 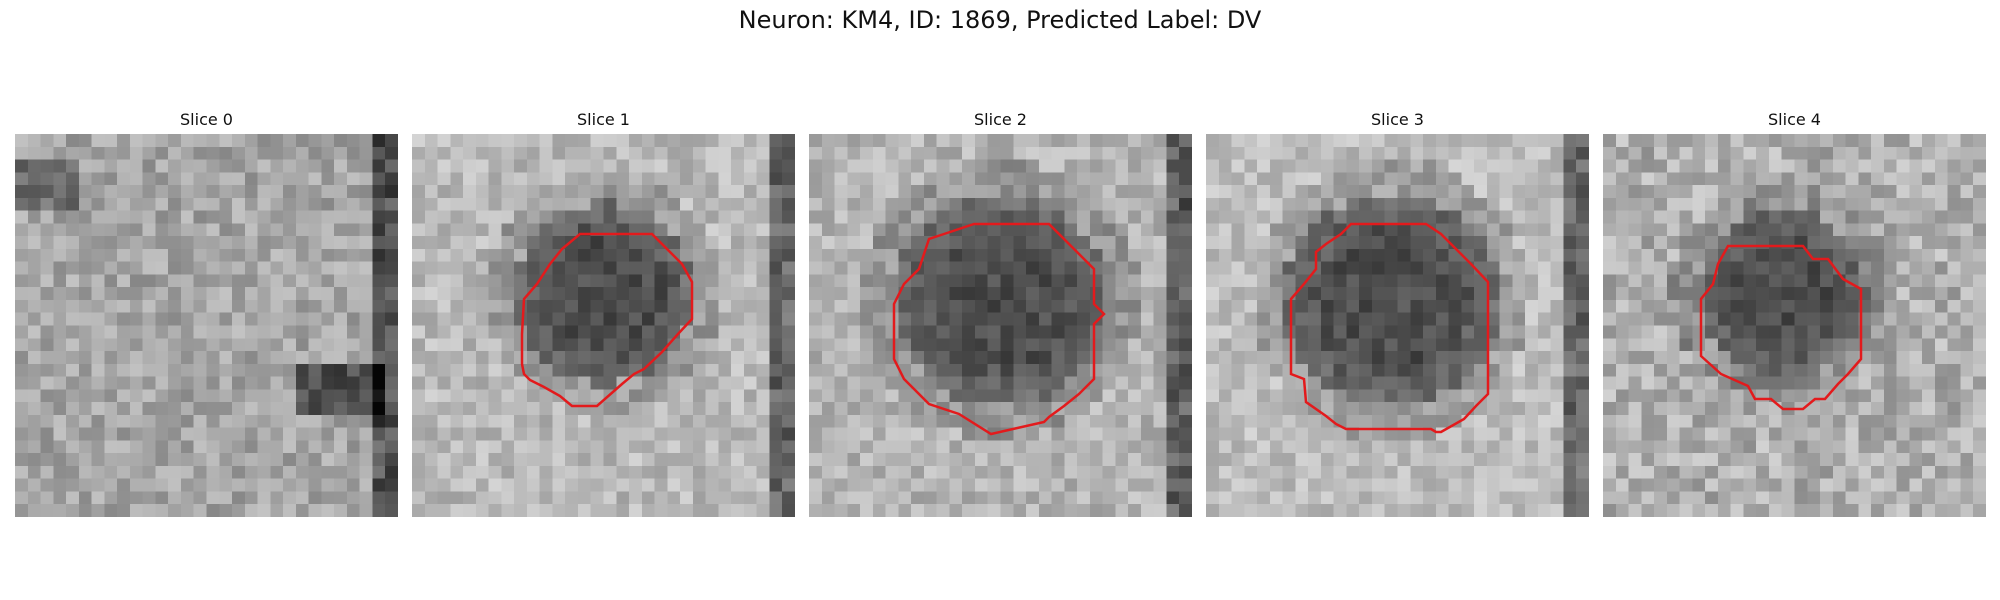 What do you see at coordinates (1397, 119) in the screenshot?
I see `slice-title: Slice 3` at bounding box center [1397, 119].